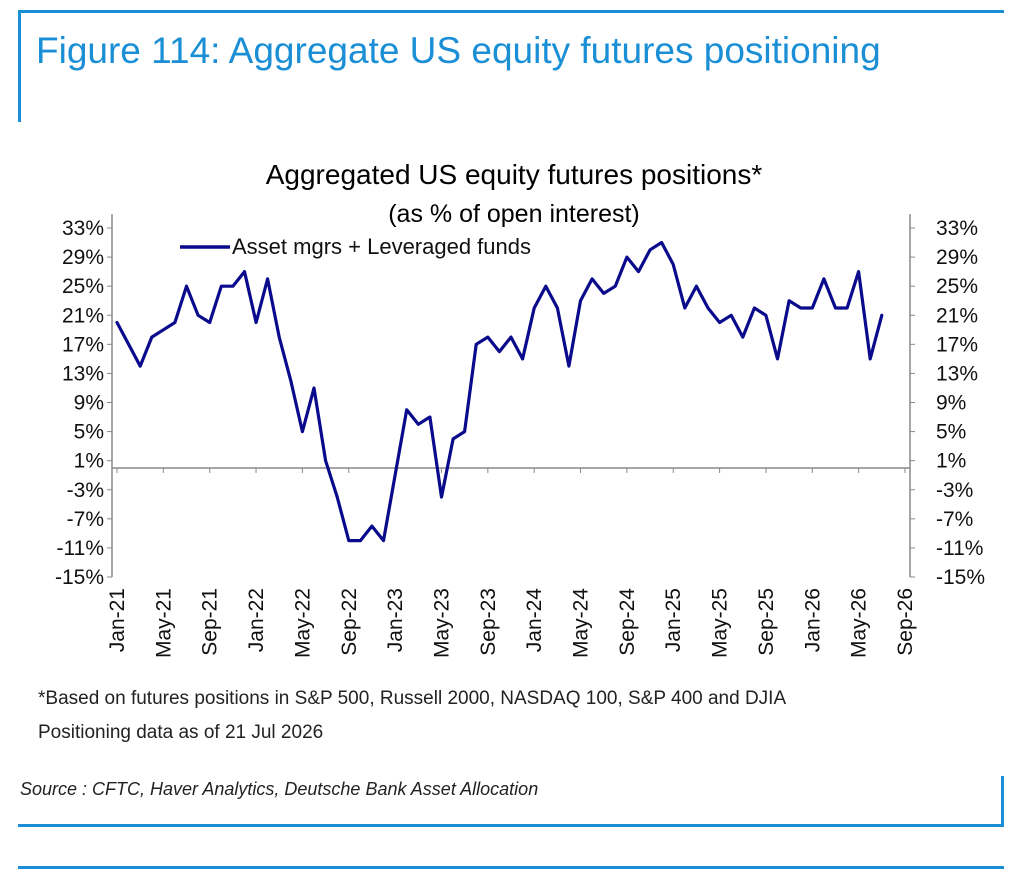 The width and height of the screenshot is (1024, 872). Describe the element at coordinates (514, 214) in the screenshot. I see `chart-subtitle: (as % of open interest)` at that location.